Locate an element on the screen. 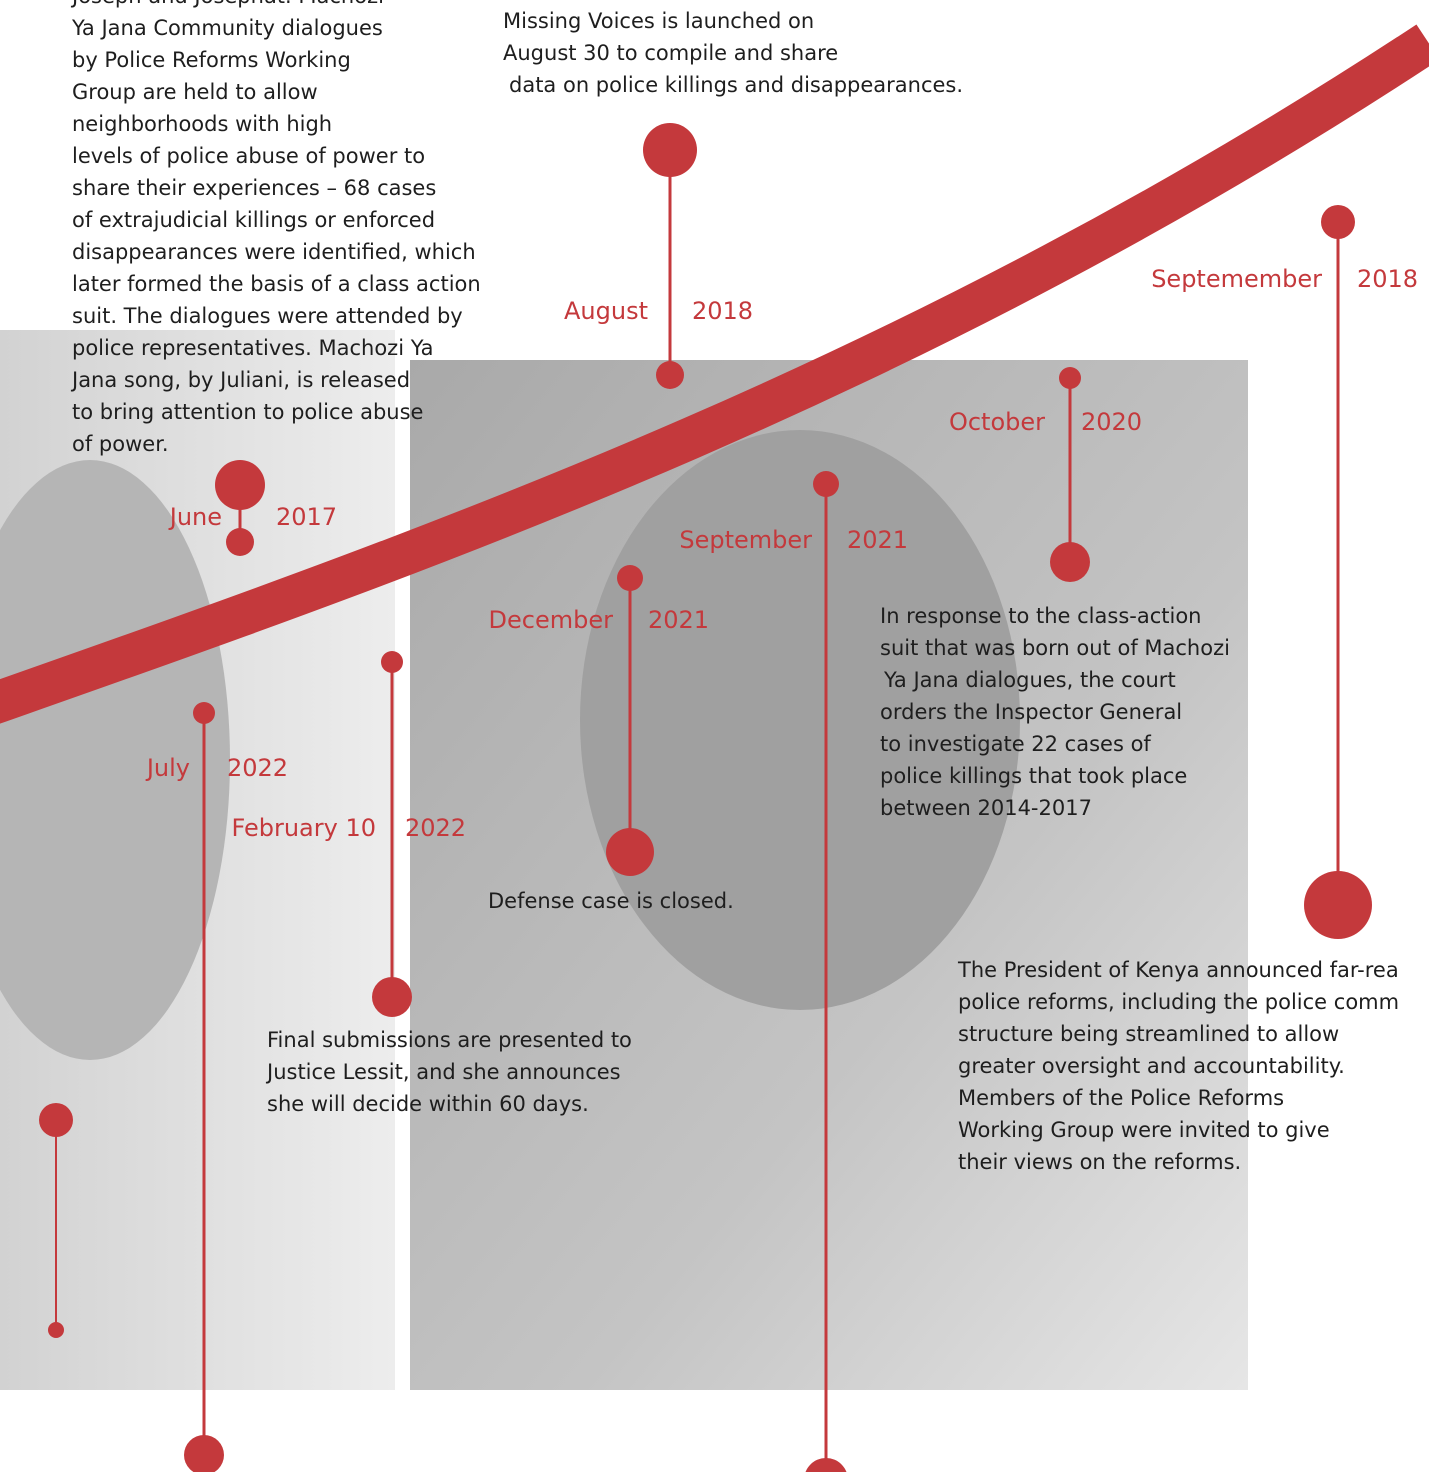 Image resolution: width=1429 pixels, height=1472 pixels. event-month: July is located at coordinates (167, 768).